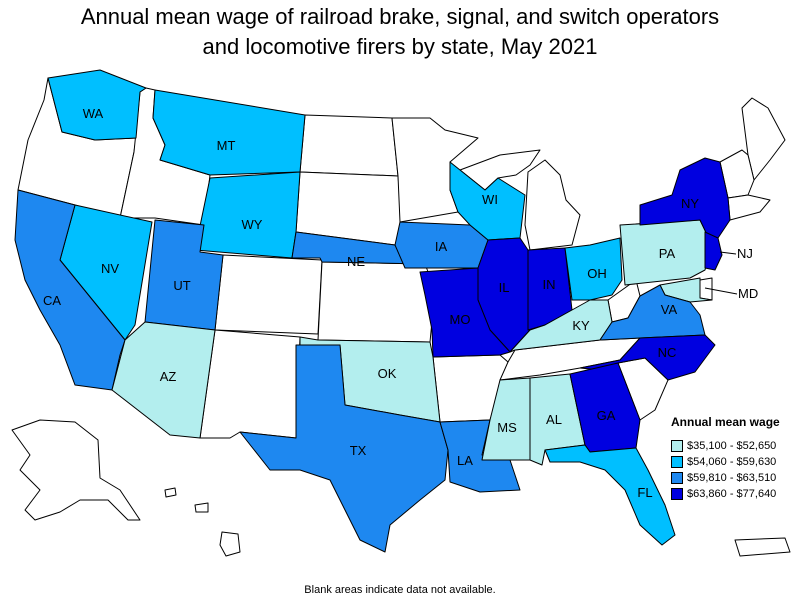 This screenshot has width=800, height=600. I want to click on label-ny: NY, so click(690, 203).